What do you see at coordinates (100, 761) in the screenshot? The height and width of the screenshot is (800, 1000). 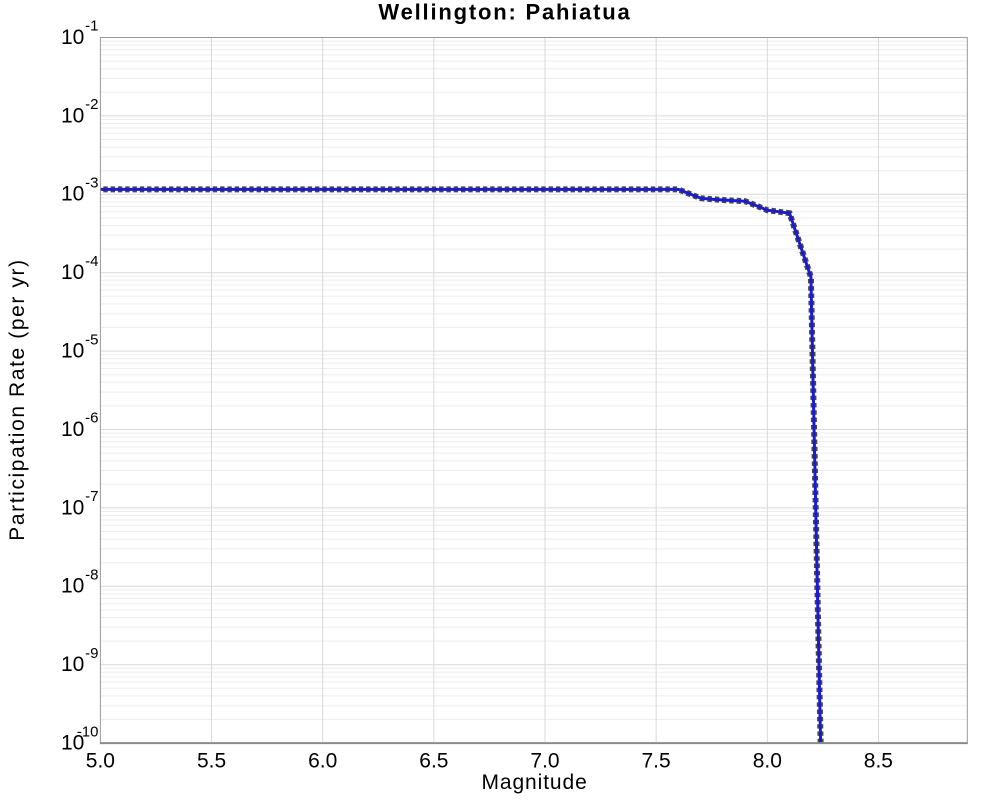 I see `svg-text: 5.0` at bounding box center [100, 761].